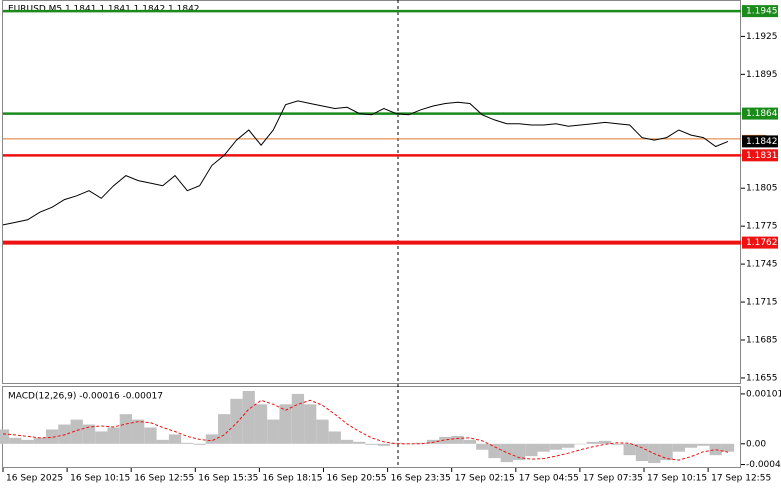  What do you see at coordinates (762, 303) in the screenshot?
I see `y-tick-label: 1.1715` at bounding box center [762, 303].